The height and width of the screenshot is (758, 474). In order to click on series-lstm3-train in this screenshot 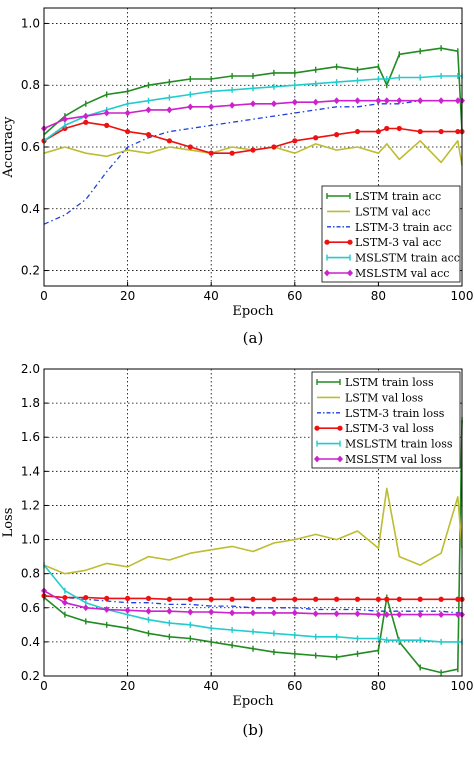, I will do `click(252, 604)`.